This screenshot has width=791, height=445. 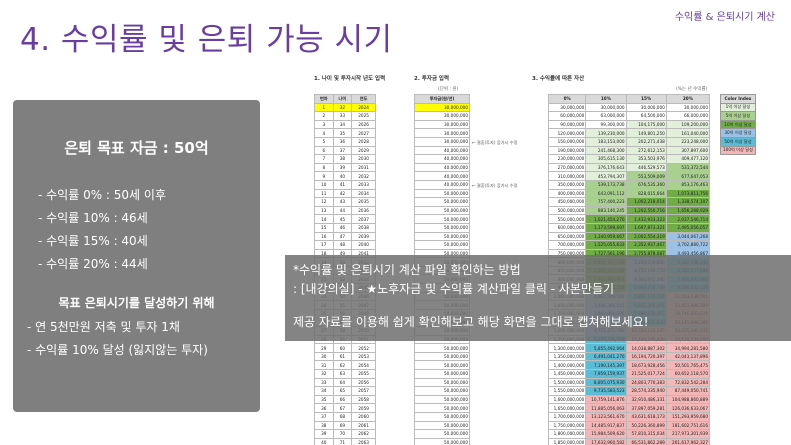 What do you see at coordinates (324, 236) in the screenshot?
I see `table-cell: 16` at bounding box center [324, 236].